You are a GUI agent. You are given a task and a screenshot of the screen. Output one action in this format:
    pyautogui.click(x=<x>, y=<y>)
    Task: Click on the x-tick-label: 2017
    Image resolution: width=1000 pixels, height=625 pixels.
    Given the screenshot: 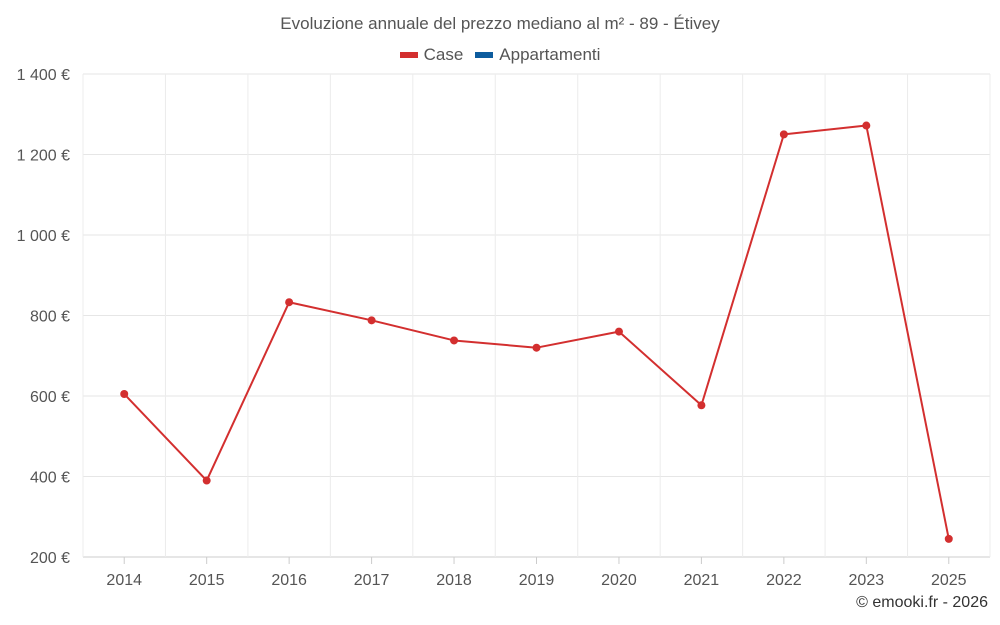 What is the action you would take?
    pyautogui.click(x=372, y=580)
    